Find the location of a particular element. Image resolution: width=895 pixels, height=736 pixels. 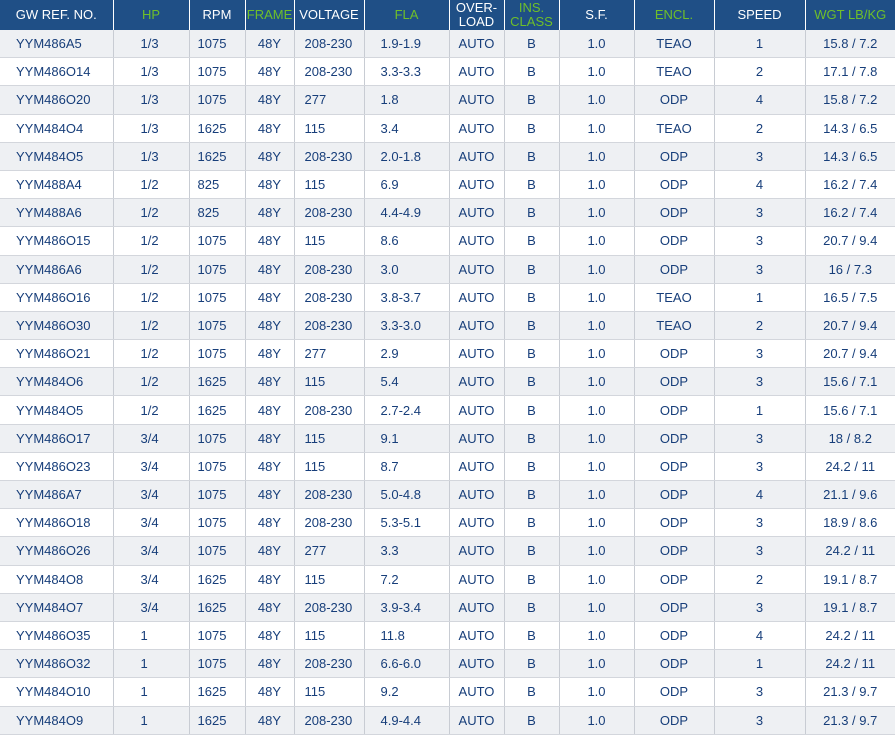

col-header-weight: WGT LB/KG is located at coordinates (850, 15).